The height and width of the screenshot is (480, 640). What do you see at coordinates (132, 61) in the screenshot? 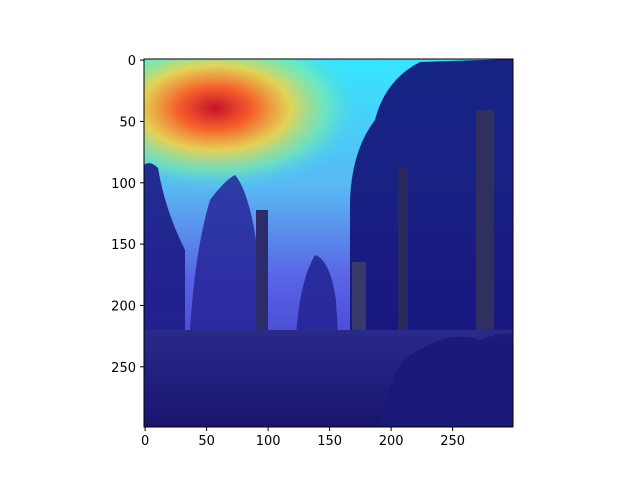
I see `y-tick-label: 0` at bounding box center [132, 61].